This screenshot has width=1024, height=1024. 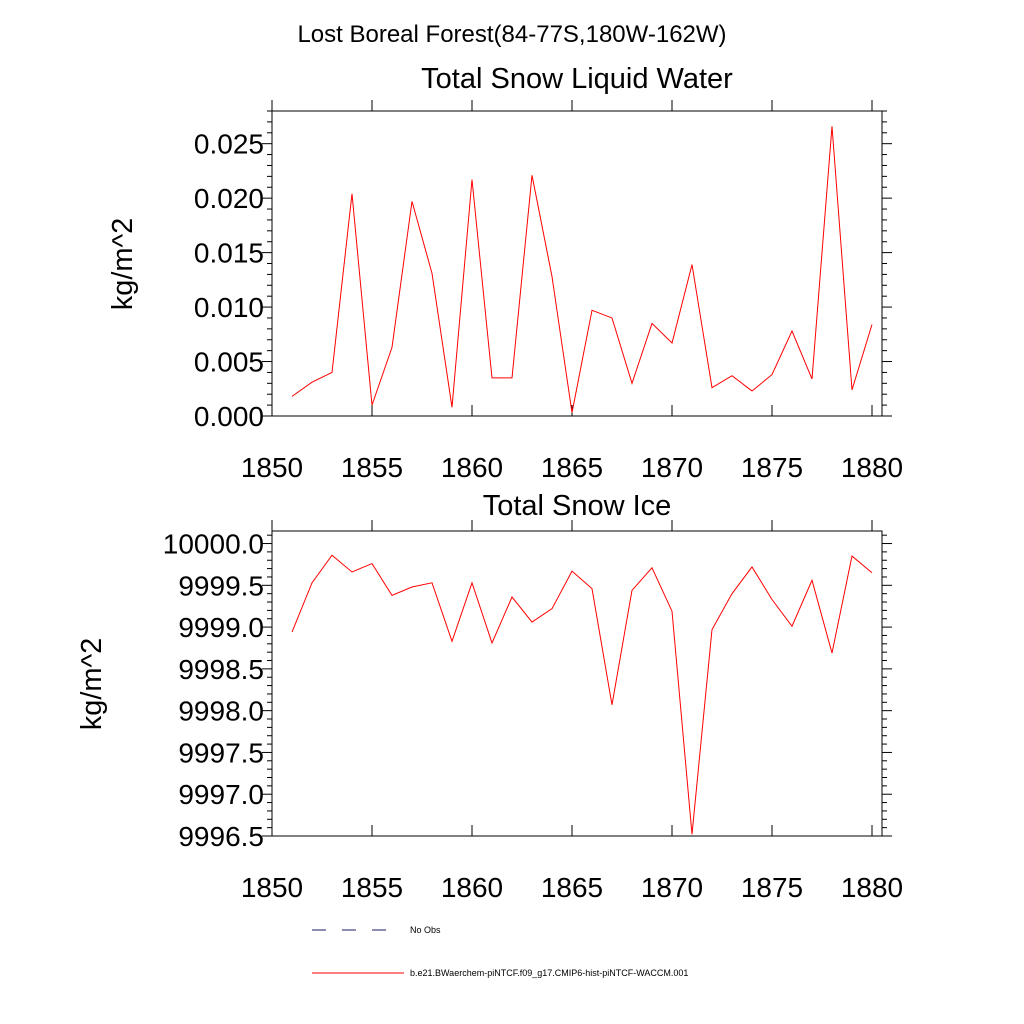 I want to click on y-tick-label: 0.020, so click(x=229, y=198).